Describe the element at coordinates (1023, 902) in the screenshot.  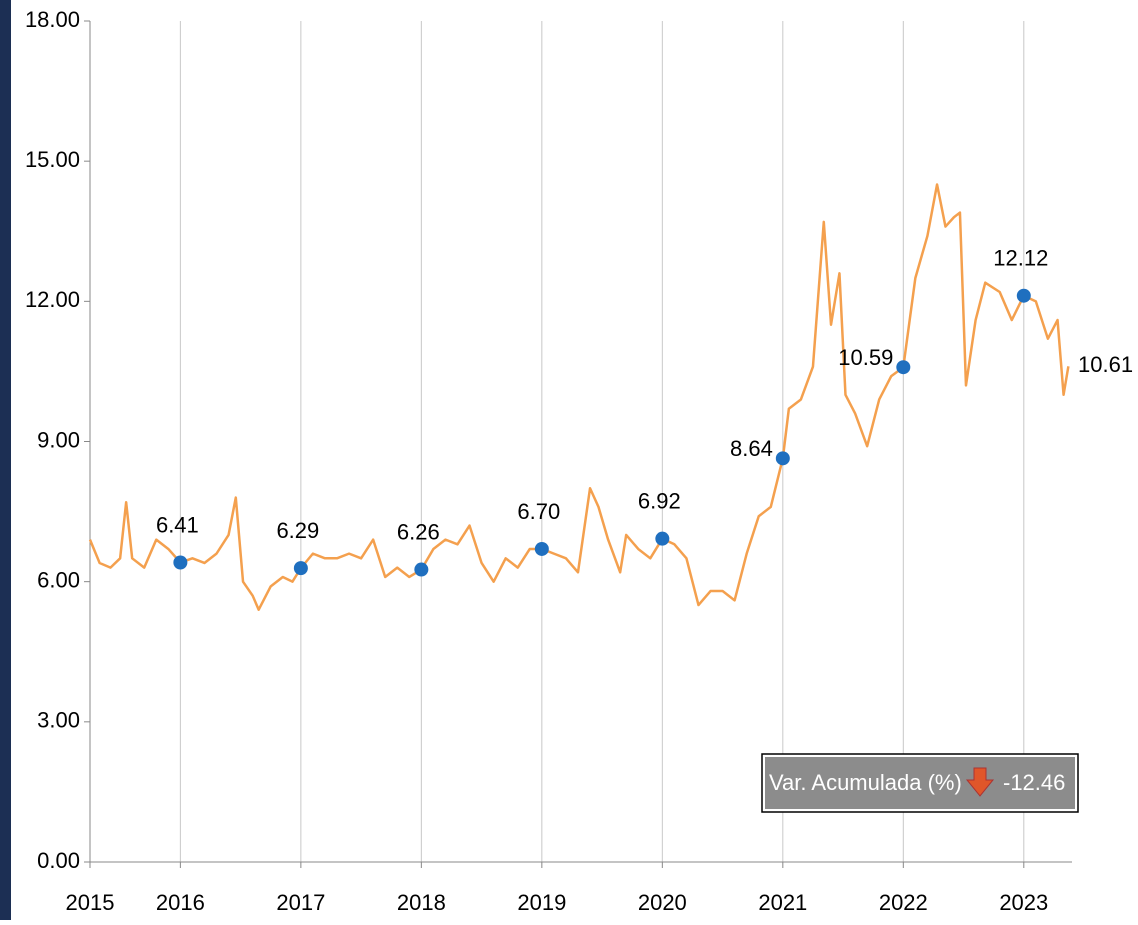
I see `x-tick-label: 2023` at that location.